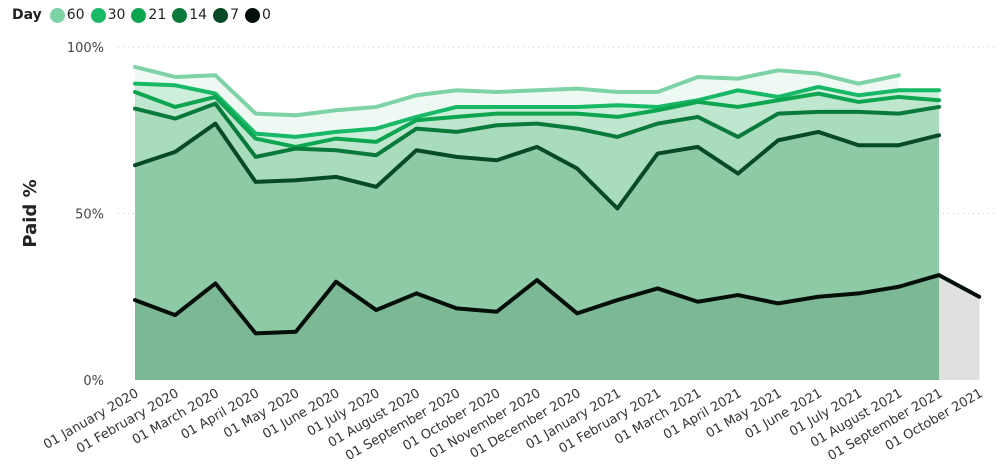  Describe the element at coordinates (30, 213) in the screenshot. I see `y-axis-title: Paid %` at that location.